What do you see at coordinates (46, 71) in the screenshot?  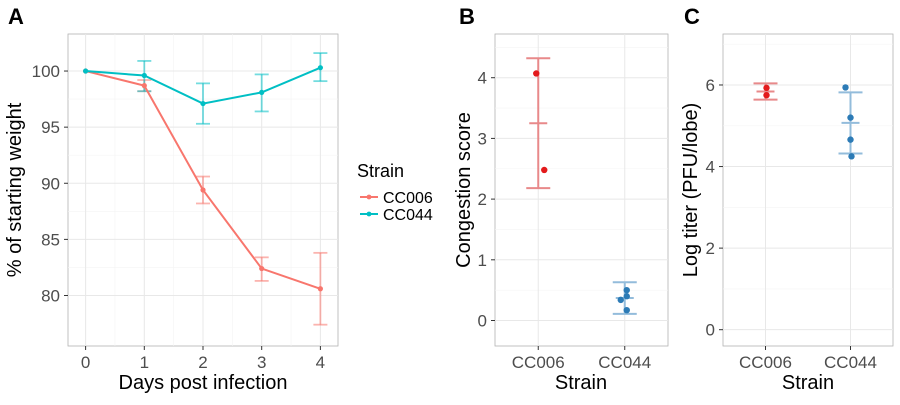 I see `y-tick-label: 100` at bounding box center [46, 71].